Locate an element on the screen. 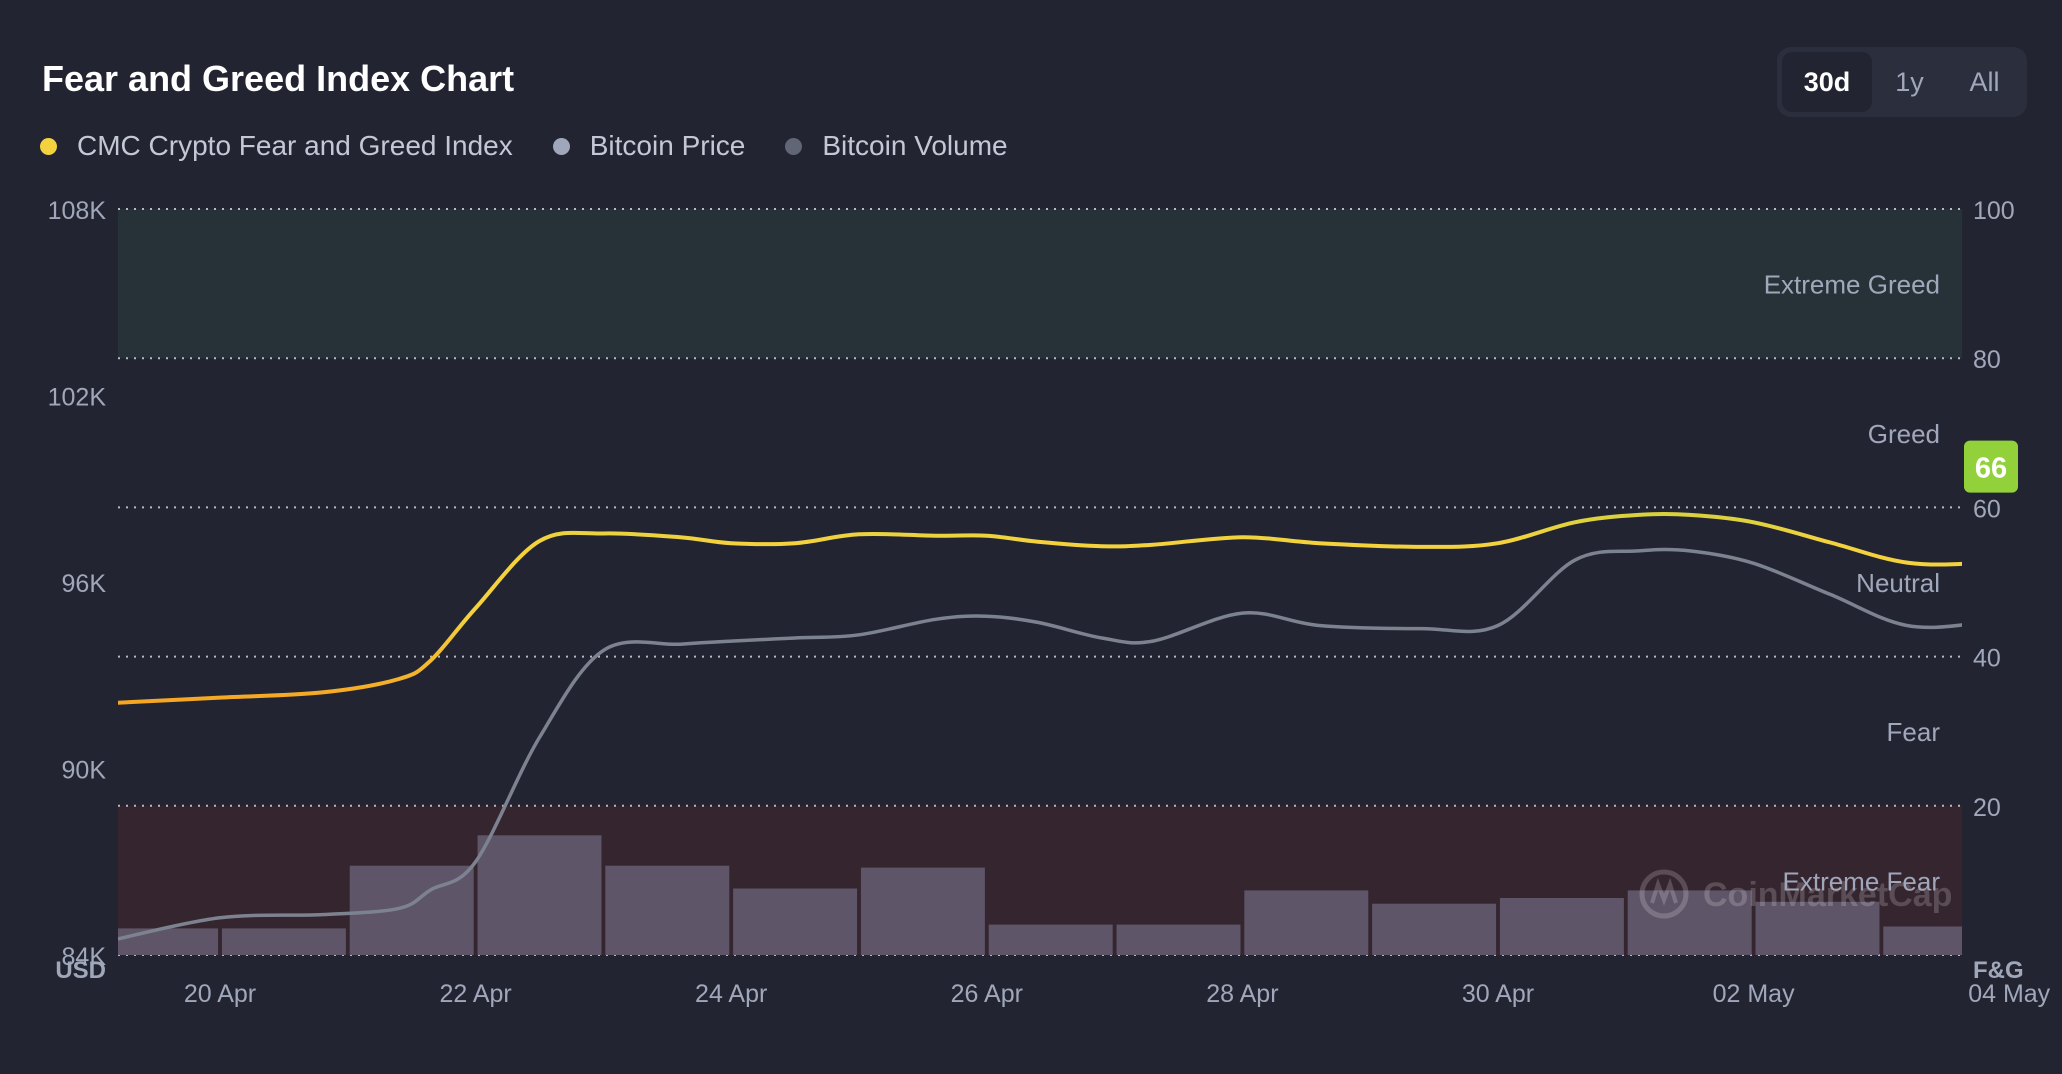  legend-item-bitcoin-volume: Bitcoin Volume is located at coordinates (896, 146).